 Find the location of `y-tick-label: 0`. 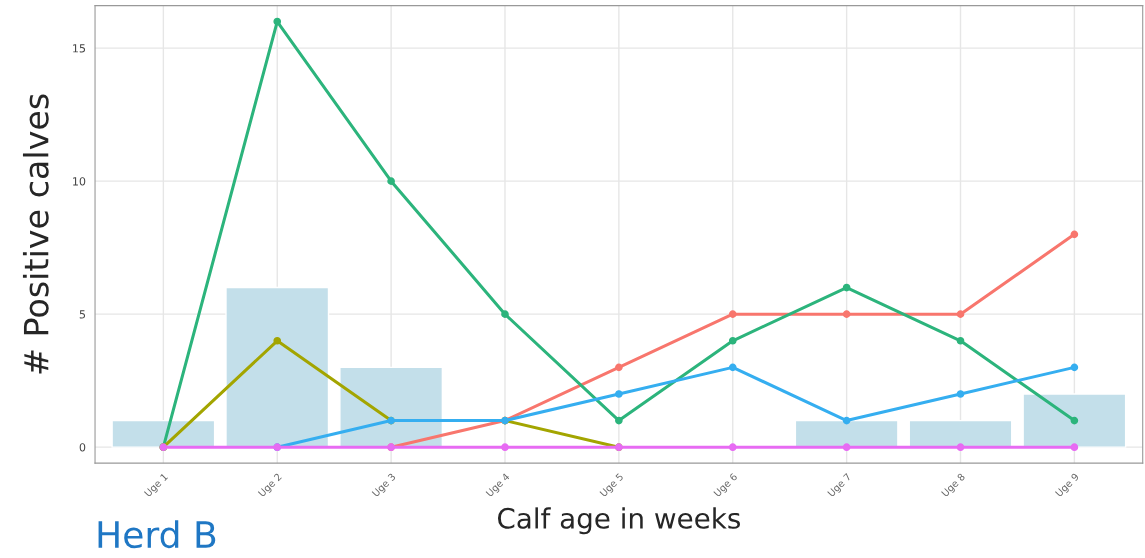

y-tick-label: 0 is located at coordinates (82, 447).